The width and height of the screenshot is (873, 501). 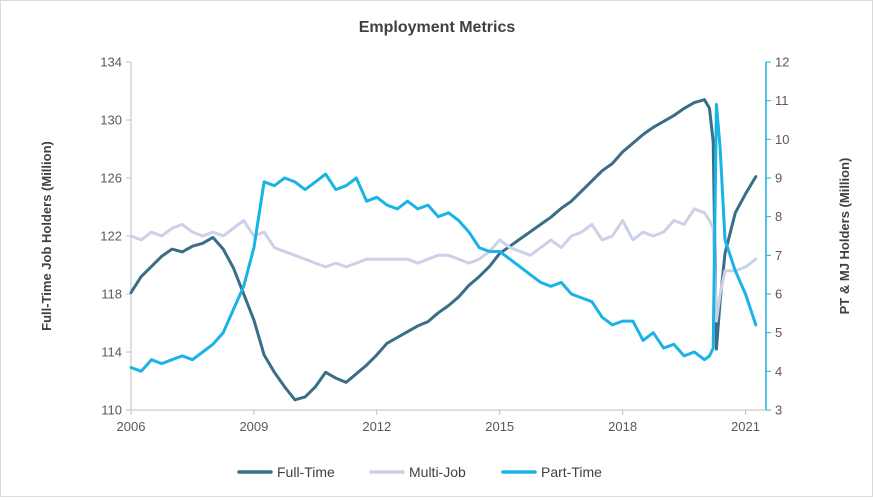 I want to click on right-tick-label: 9, so click(x=778, y=178).